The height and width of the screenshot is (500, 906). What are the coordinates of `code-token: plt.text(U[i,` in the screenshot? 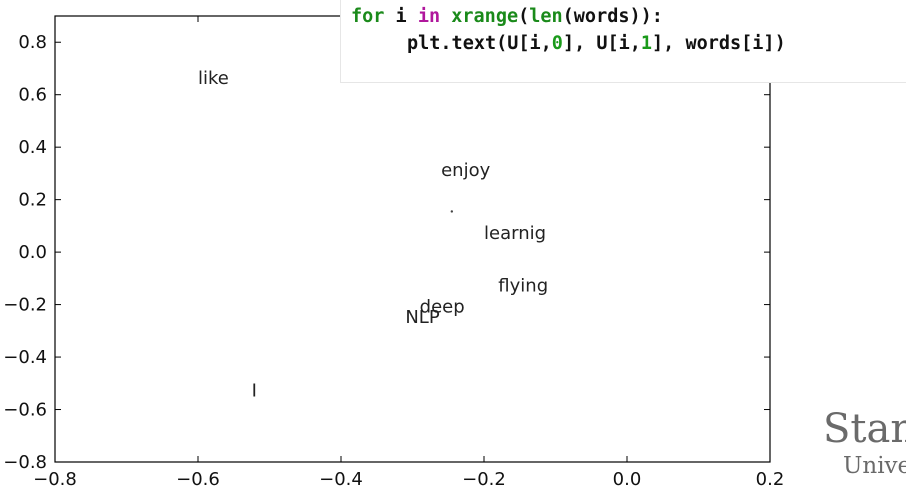 It's located at (479, 43).